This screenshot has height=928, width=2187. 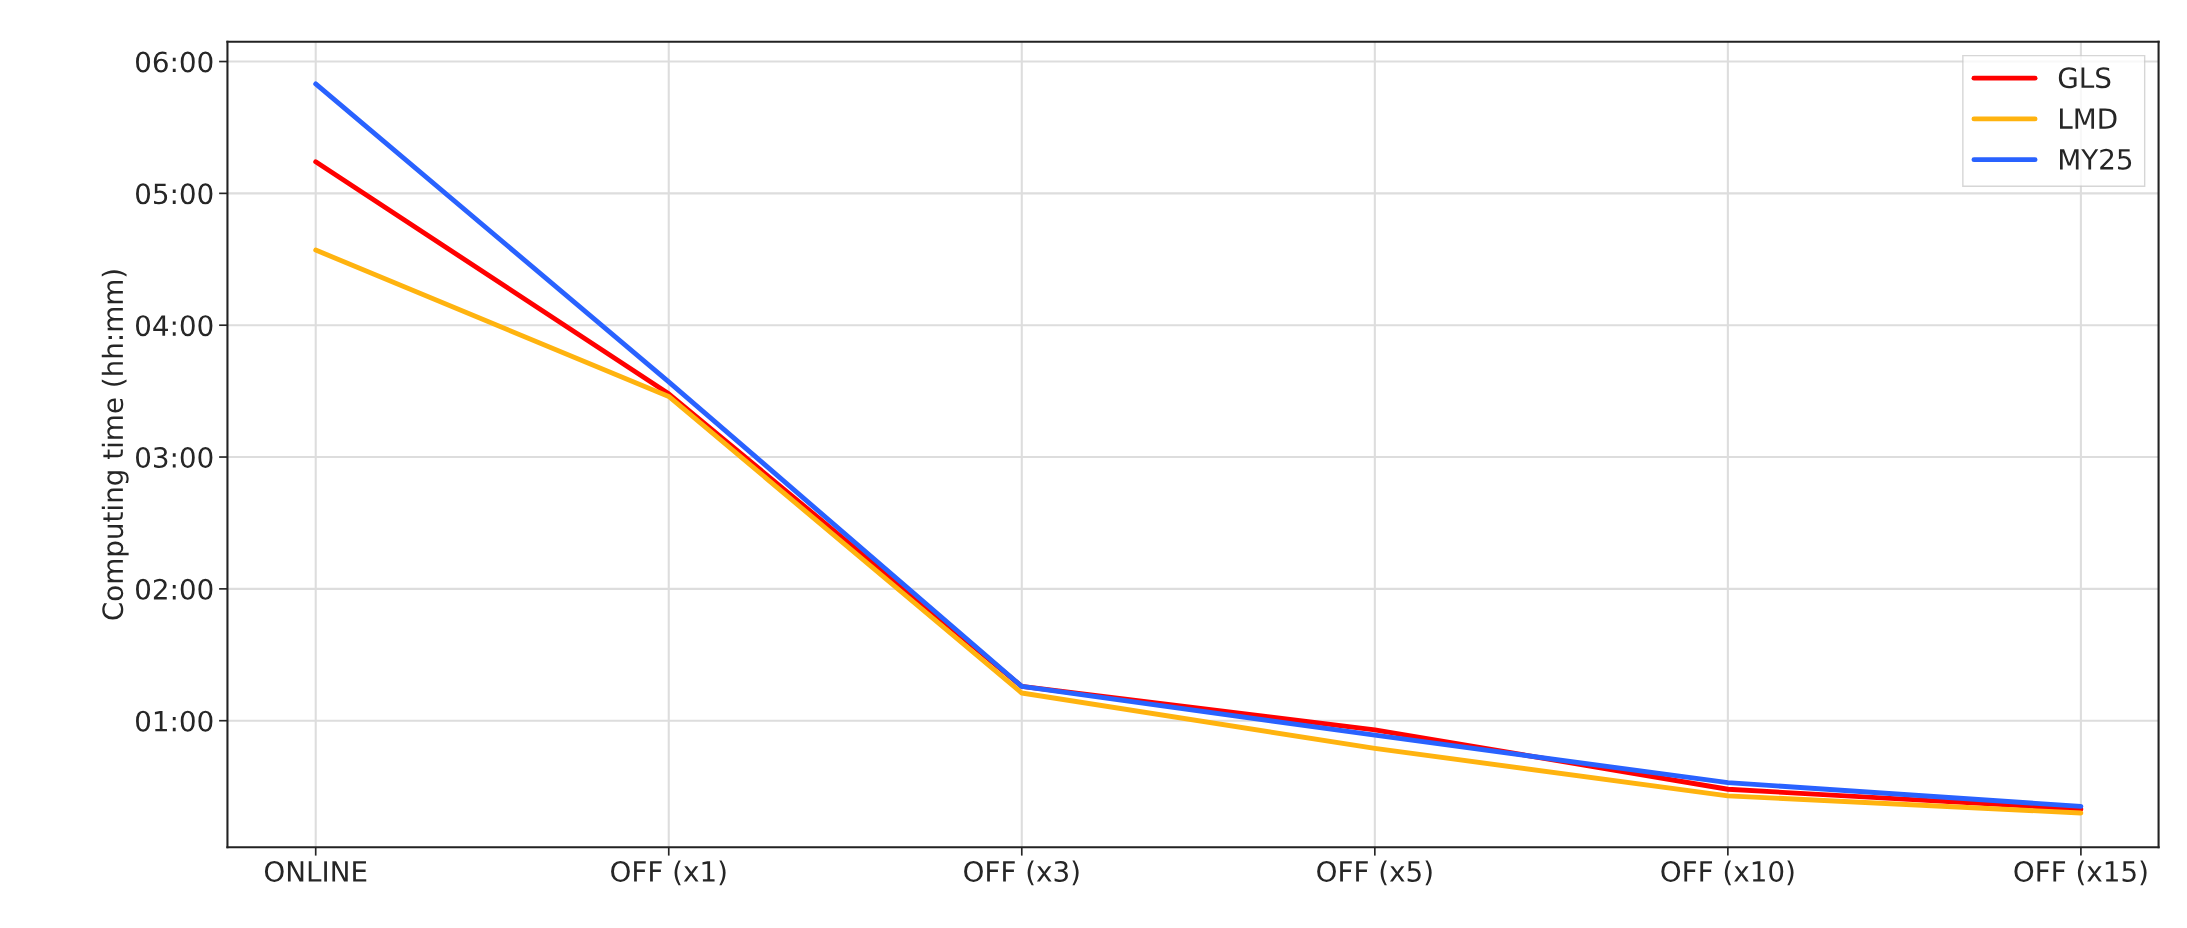 I want to click on legend-label: GLS, so click(x=2084, y=78).